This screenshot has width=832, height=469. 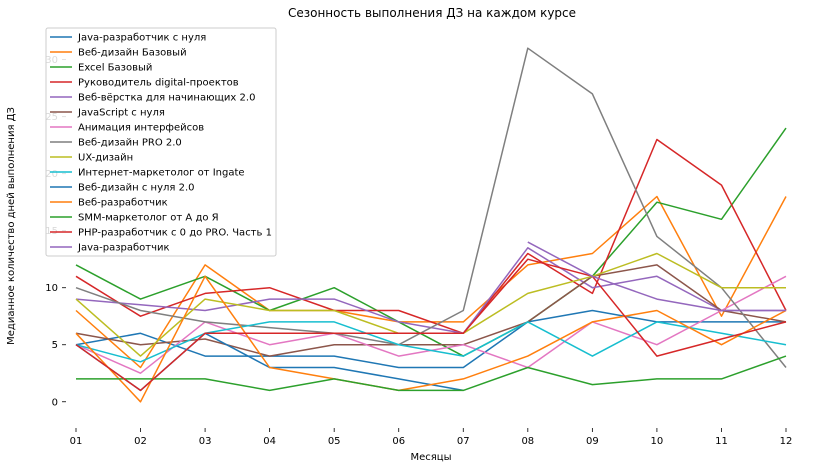 I want to click on x-tick-label: 08, so click(x=527, y=441).